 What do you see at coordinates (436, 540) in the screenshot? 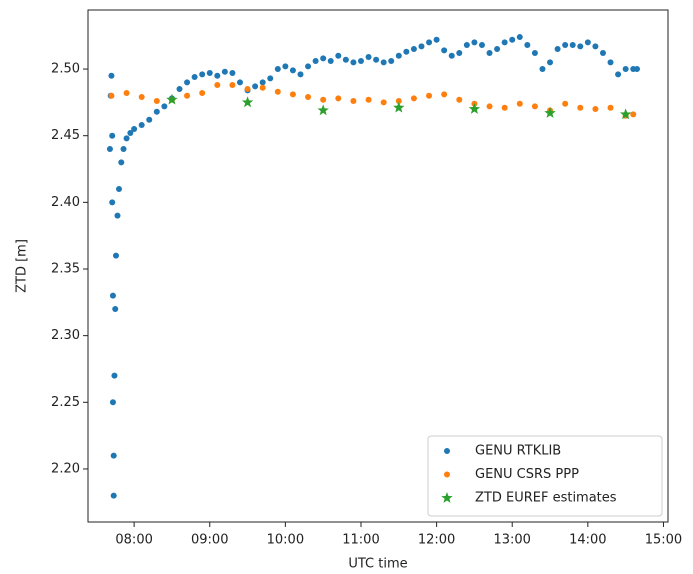
I see `x-tick-label: 12:00` at bounding box center [436, 540].